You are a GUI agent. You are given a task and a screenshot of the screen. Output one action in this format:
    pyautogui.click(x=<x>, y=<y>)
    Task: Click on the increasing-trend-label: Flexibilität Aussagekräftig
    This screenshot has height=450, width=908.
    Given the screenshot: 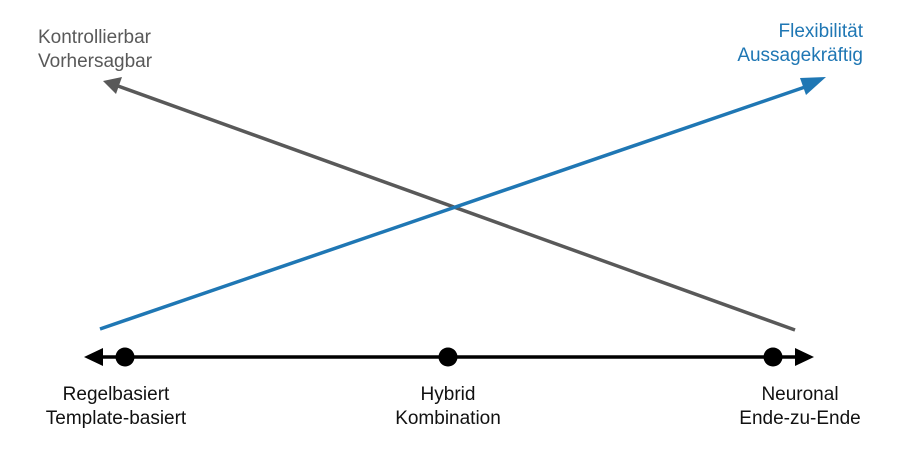 What is the action you would take?
    pyautogui.click(x=800, y=44)
    